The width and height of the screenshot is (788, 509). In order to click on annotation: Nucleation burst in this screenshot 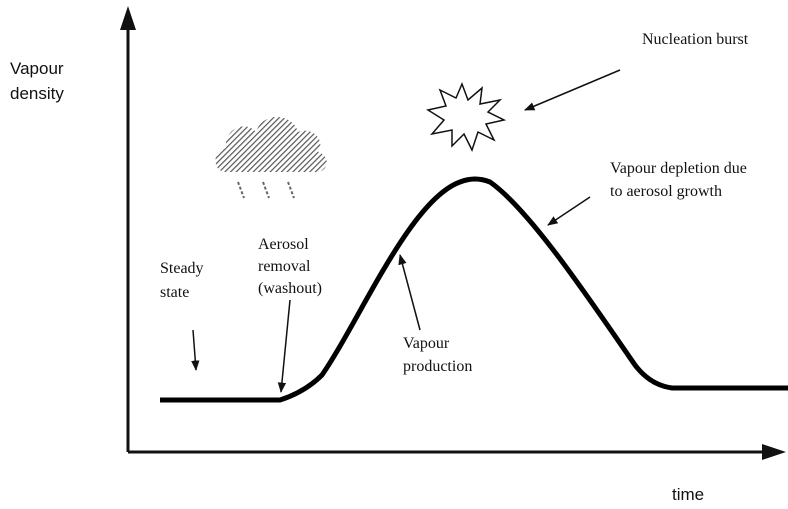, I will do `click(695, 39)`.